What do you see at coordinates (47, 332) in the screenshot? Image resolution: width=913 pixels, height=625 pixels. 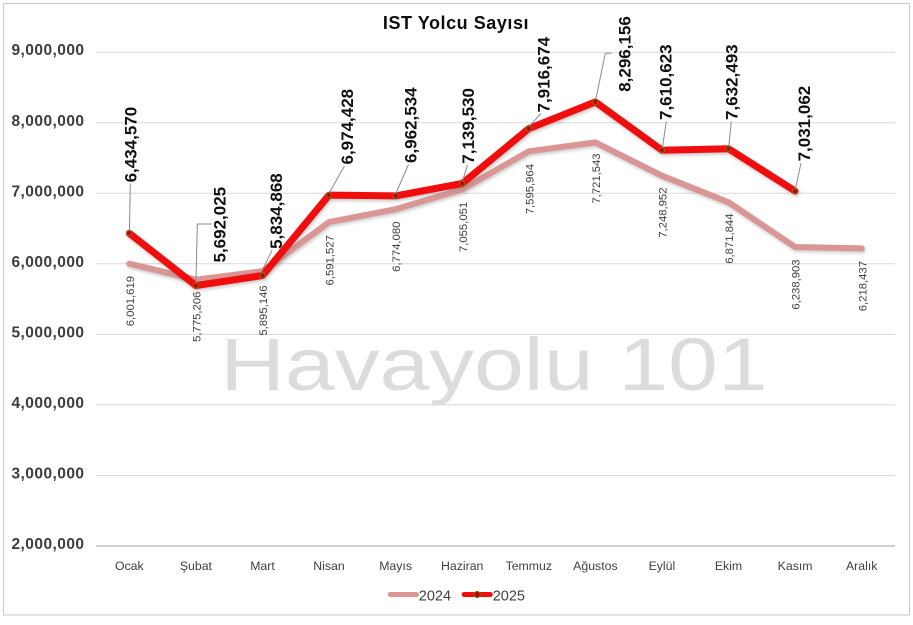 I see `svg-text: 5,000,000` at bounding box center [47, 332].